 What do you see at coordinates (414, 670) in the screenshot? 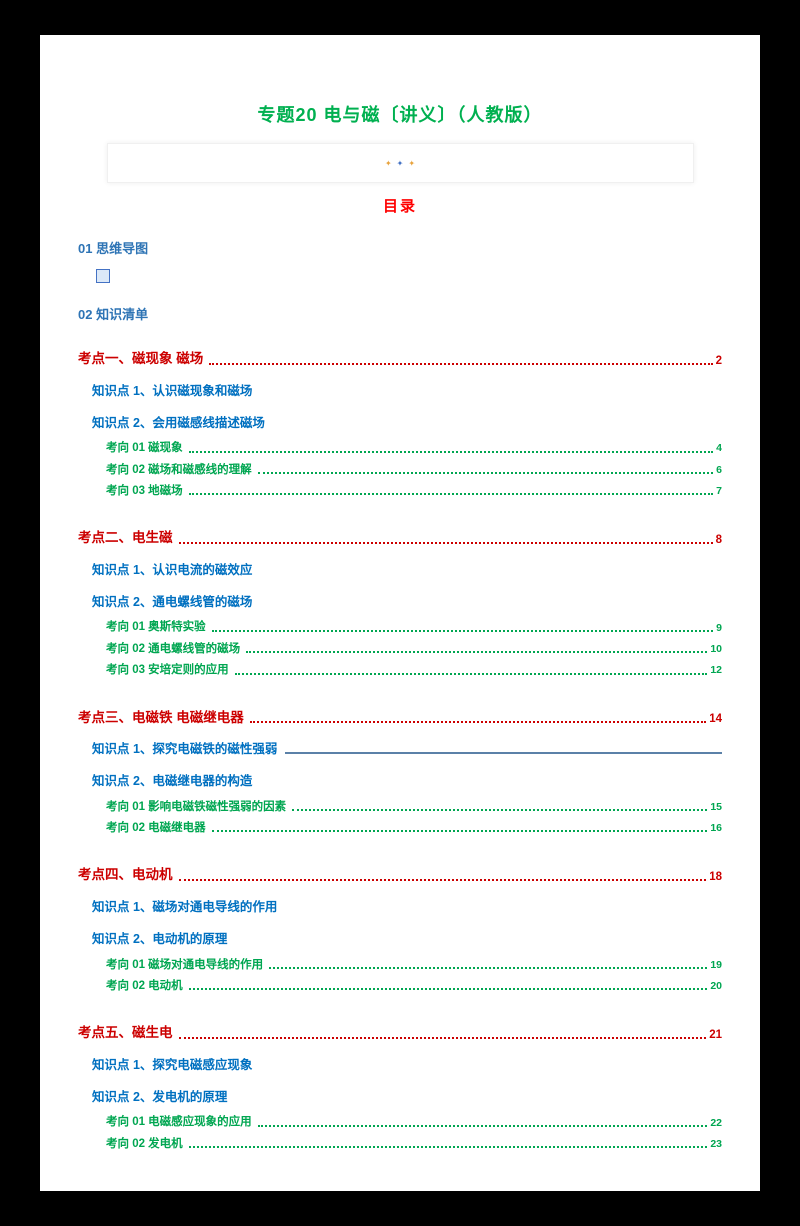
I see `toc-entry: 考向 03 安培定则的应用 12` at bounding box center [414, 670].